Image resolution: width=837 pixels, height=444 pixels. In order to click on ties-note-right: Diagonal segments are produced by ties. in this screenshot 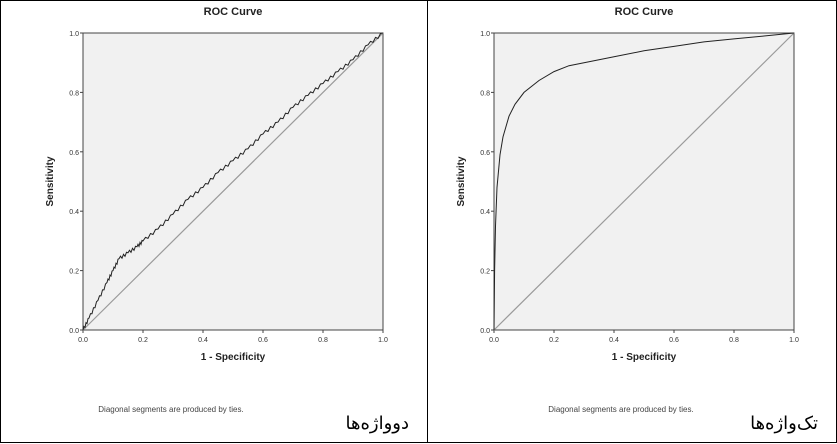, I will do `click(621, 409)`.